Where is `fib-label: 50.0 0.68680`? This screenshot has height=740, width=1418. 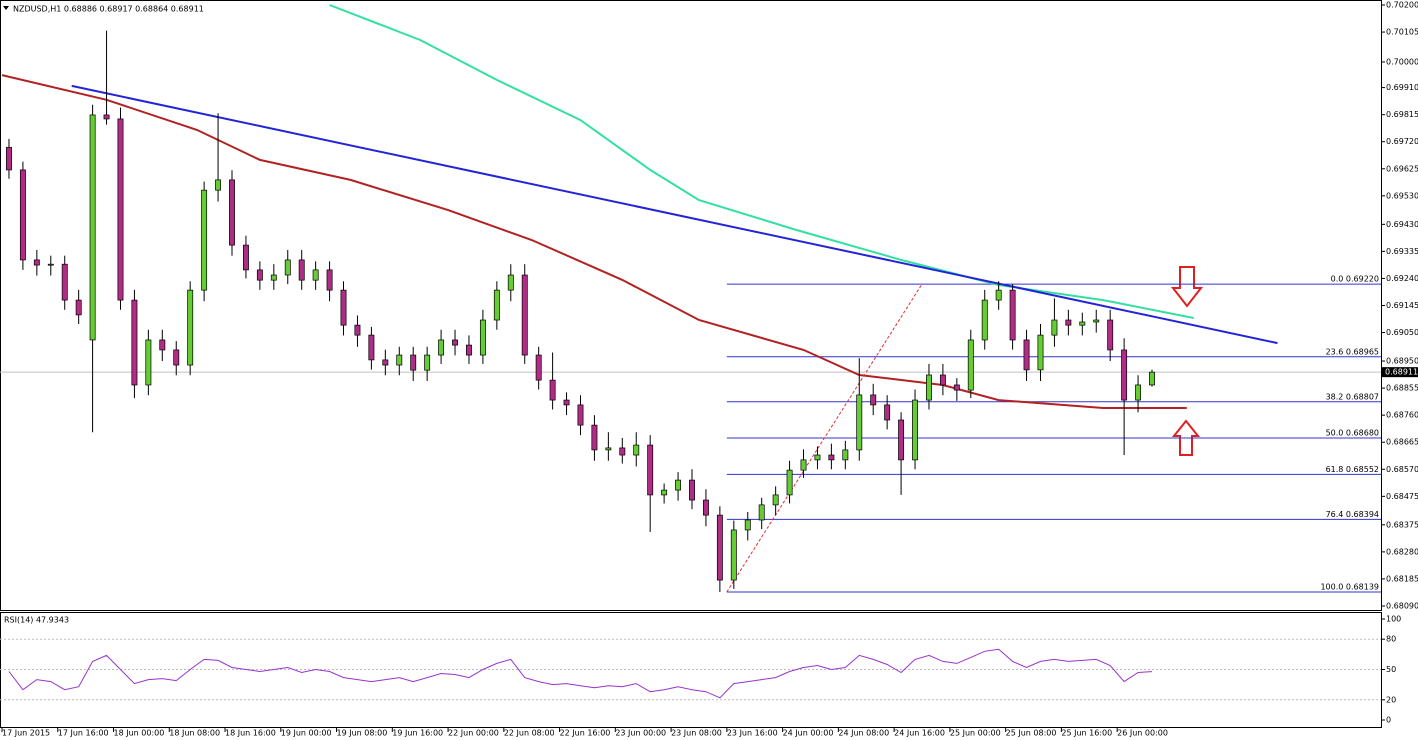
fib-label: 50.0 0.68680 is located at coordinates (1352, 432).